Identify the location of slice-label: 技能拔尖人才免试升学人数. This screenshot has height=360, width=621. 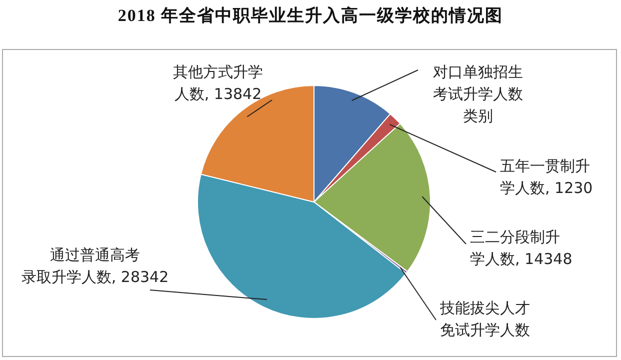
(484, 318).